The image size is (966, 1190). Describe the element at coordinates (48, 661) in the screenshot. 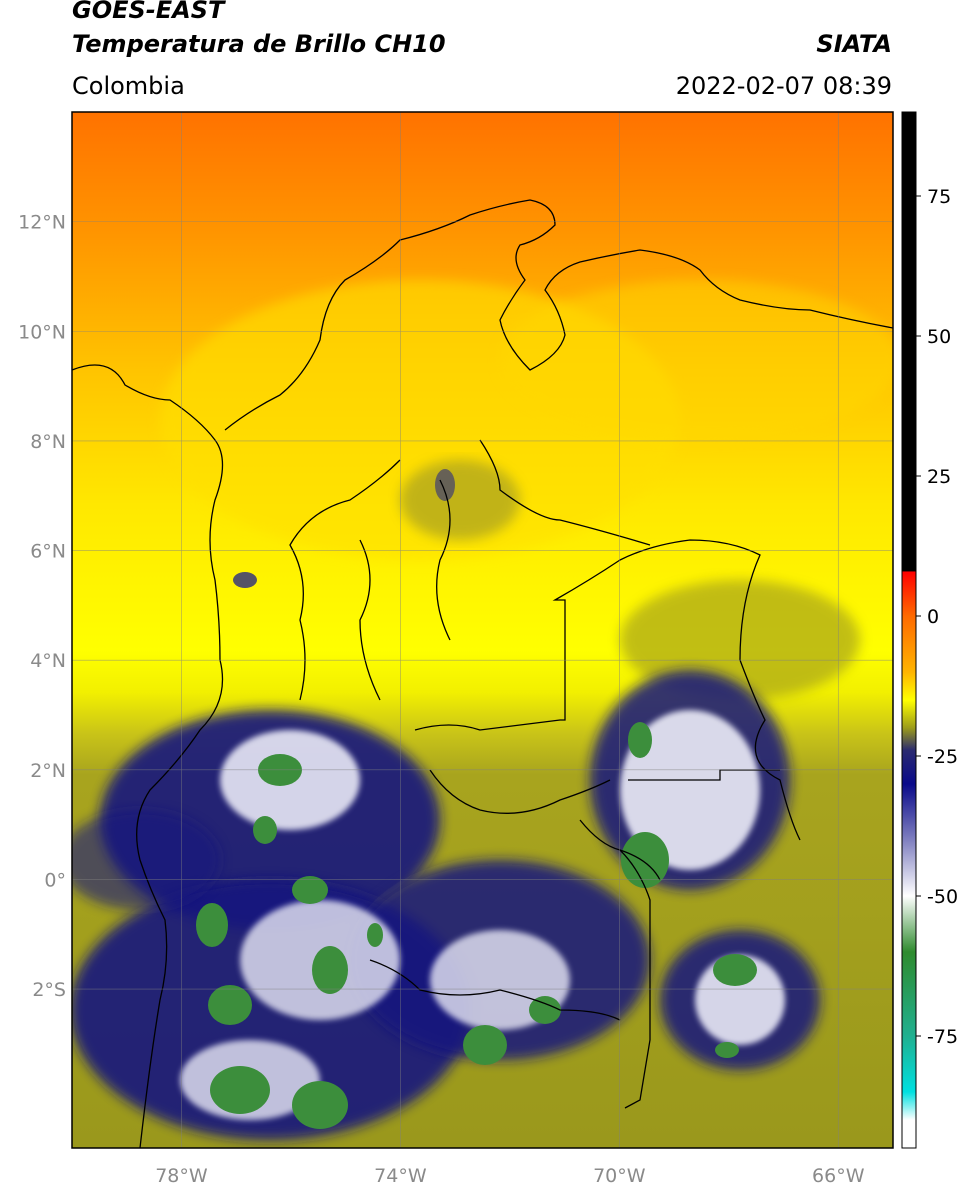

I see `lat-tick-label: 4°N` at that location.